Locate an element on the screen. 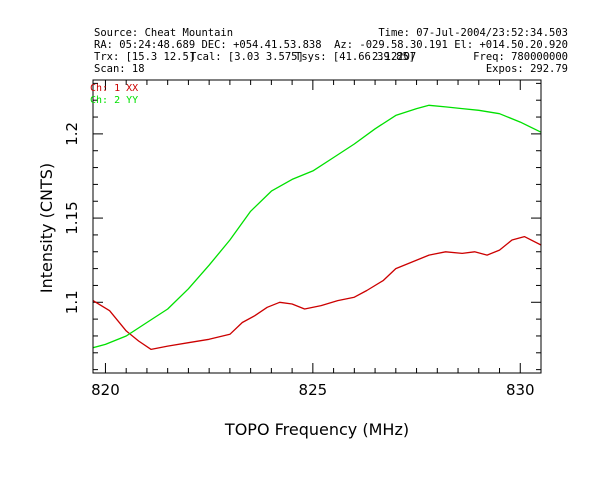 The width and height of the screenshot is (605, 494). header-trx: Trx: [15.3 12.5] is located at coordinates (144, 57).